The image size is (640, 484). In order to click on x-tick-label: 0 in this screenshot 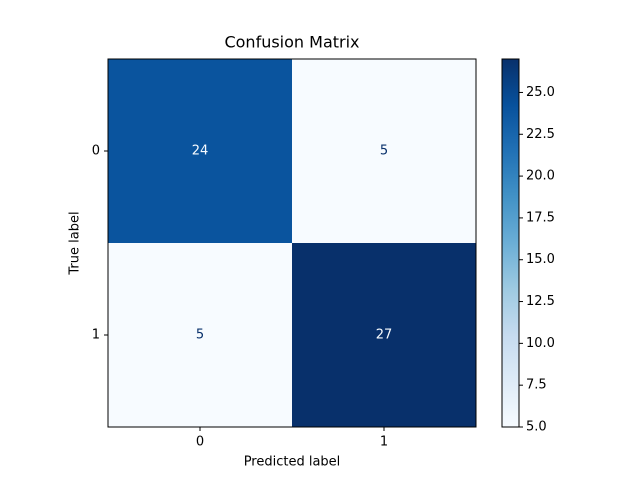, I will do `click(200, 442)`.